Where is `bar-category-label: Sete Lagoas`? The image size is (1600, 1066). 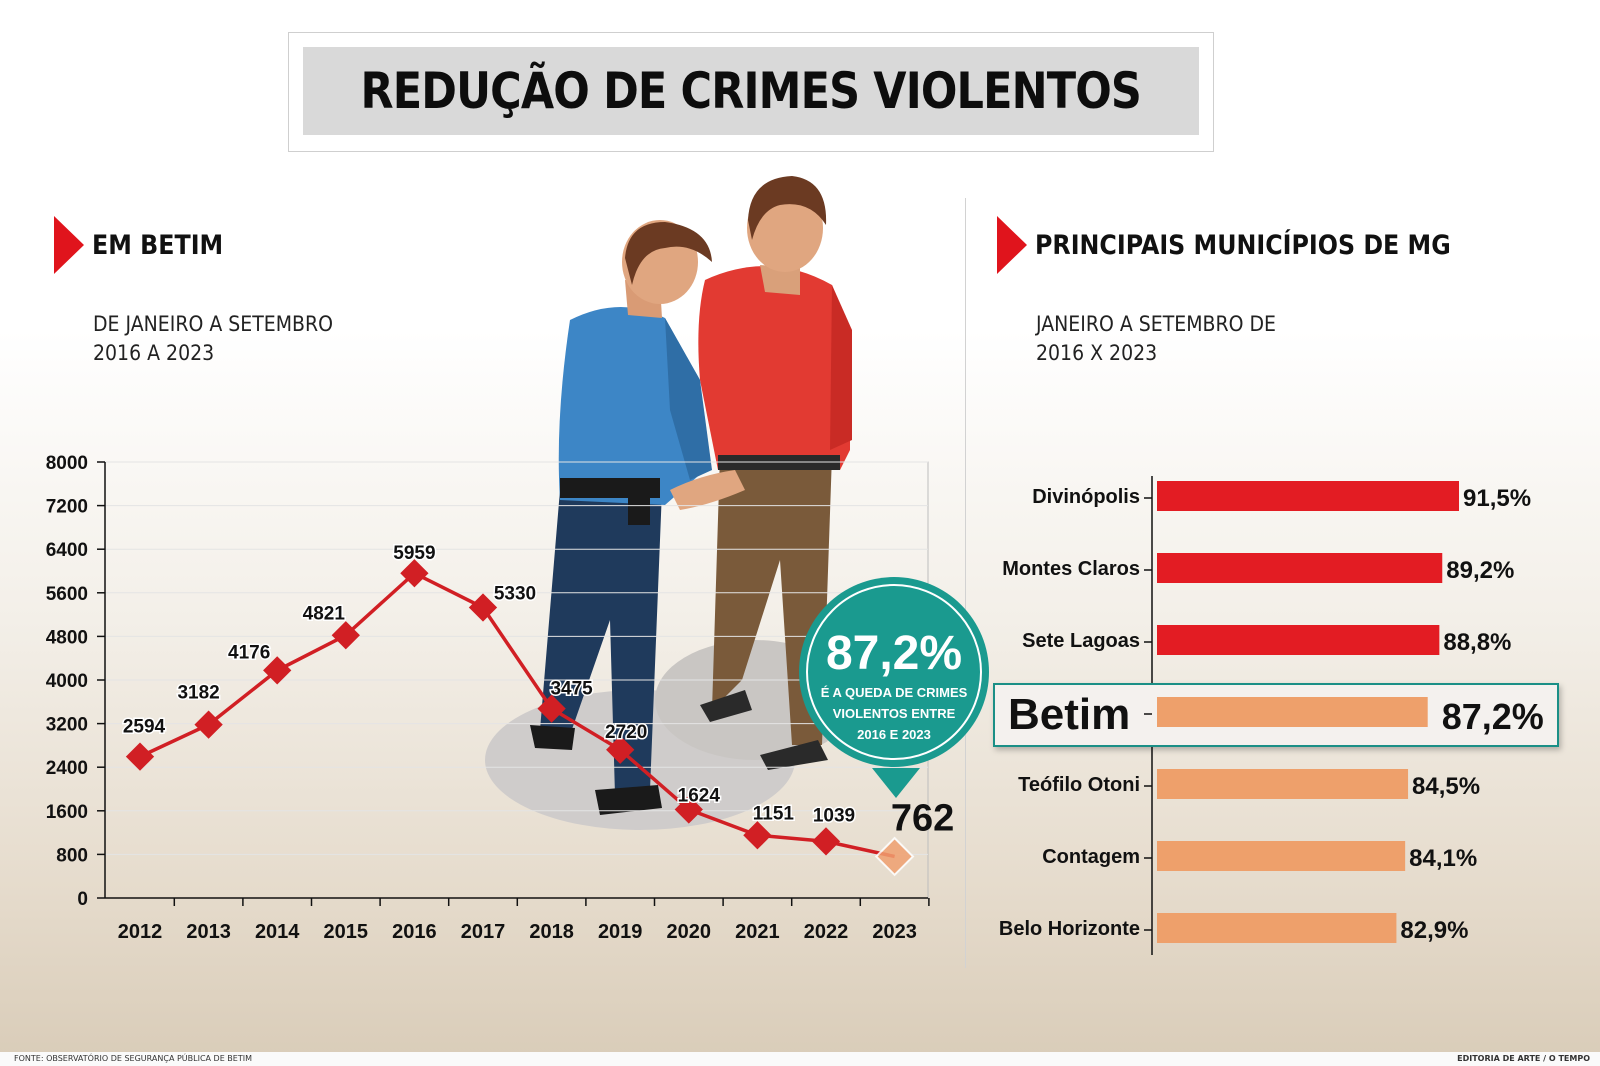 bar-category-label: Sete Lagoas is located at coordinates (1081, 641).